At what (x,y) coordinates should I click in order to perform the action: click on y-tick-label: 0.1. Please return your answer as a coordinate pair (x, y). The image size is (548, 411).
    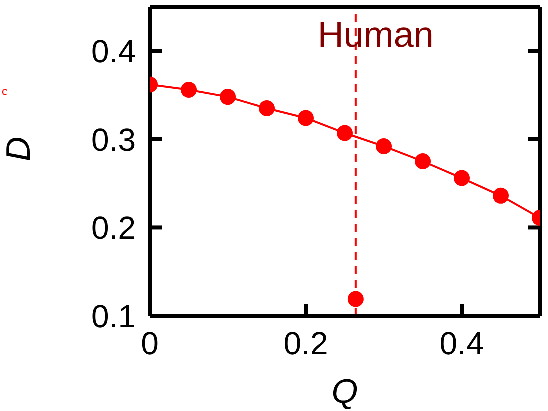
    Looking at the image, I should click on (114, 316).